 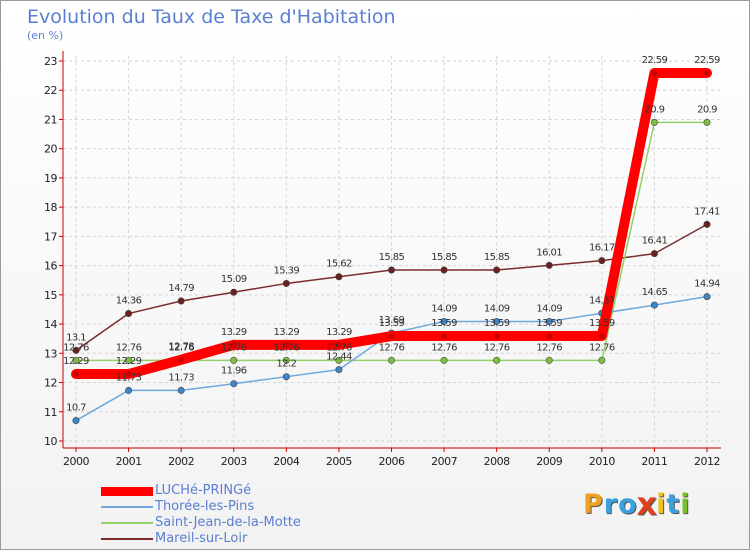 I want to click on chart-title: Evolution du Taux de Taxe d'Habitation, so click(x=211, y=17).